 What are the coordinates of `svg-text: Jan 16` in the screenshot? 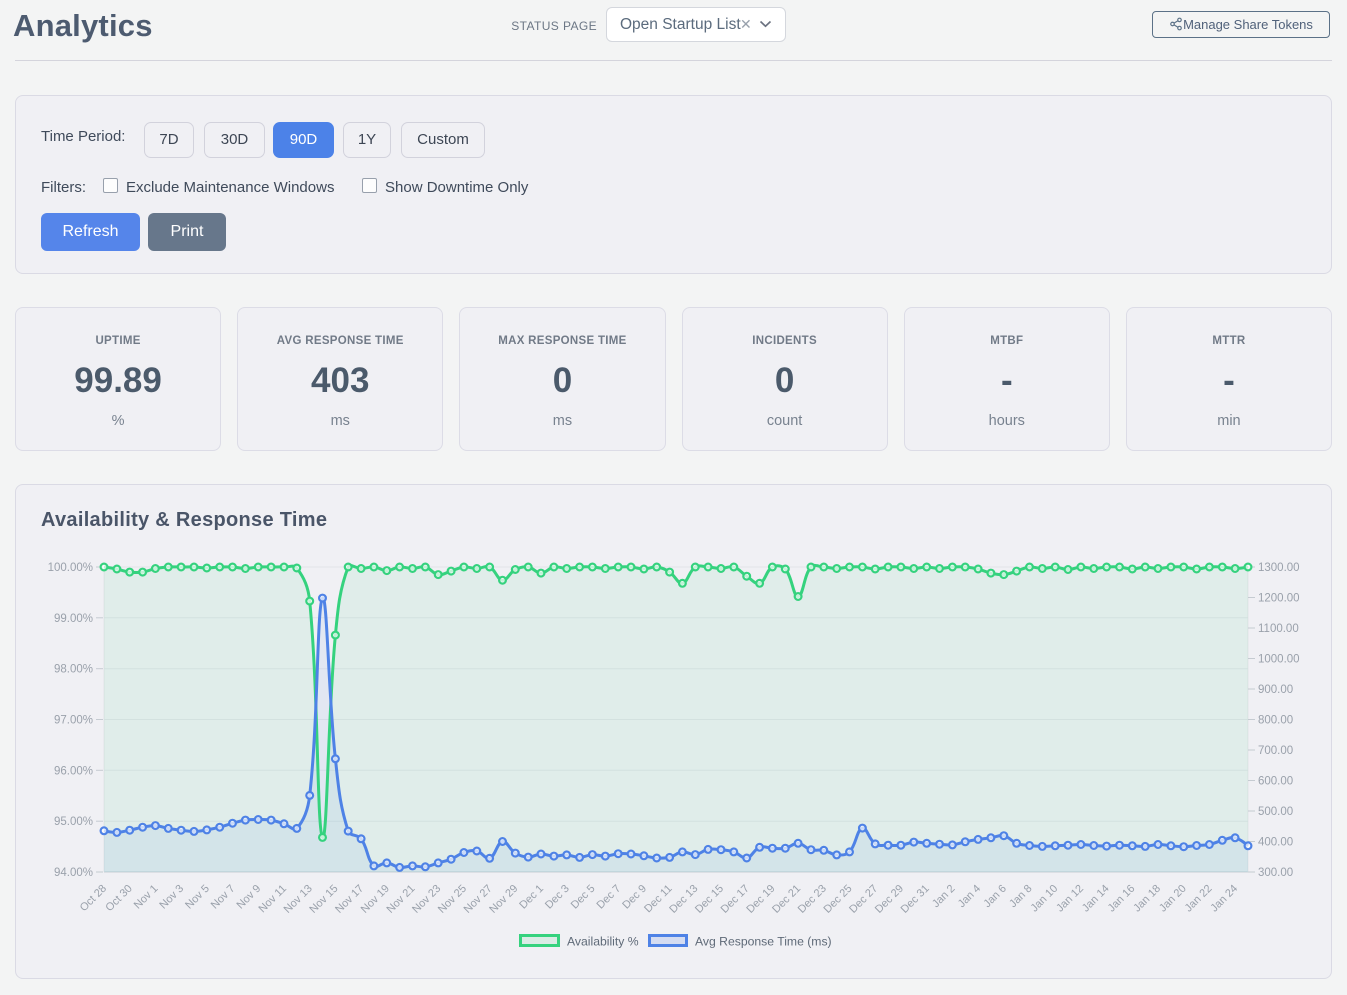 It's located at (1122, 899).